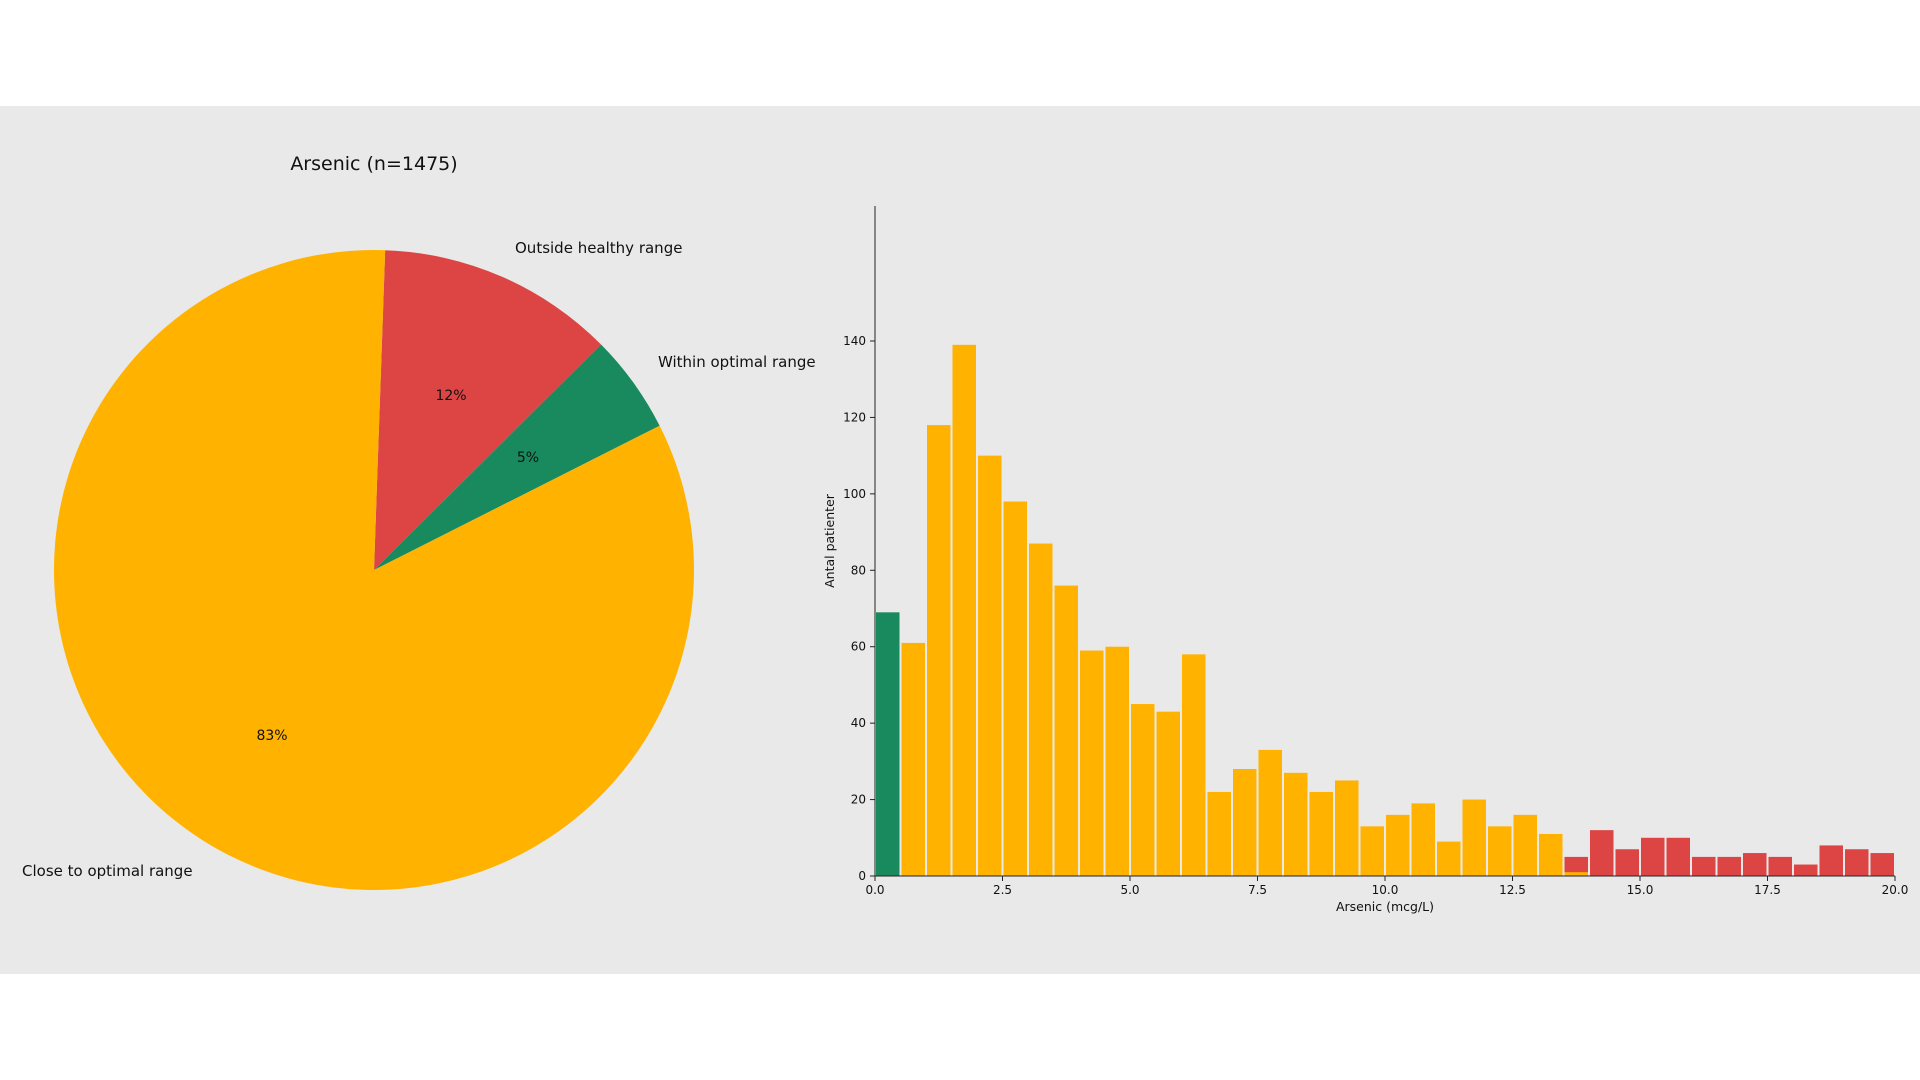 The height and width of the screenshot is (1080, 1920). Describe the element at coordinates (874, 890) in the screenshot. I see `x-tick-label: 0.0` at that location.